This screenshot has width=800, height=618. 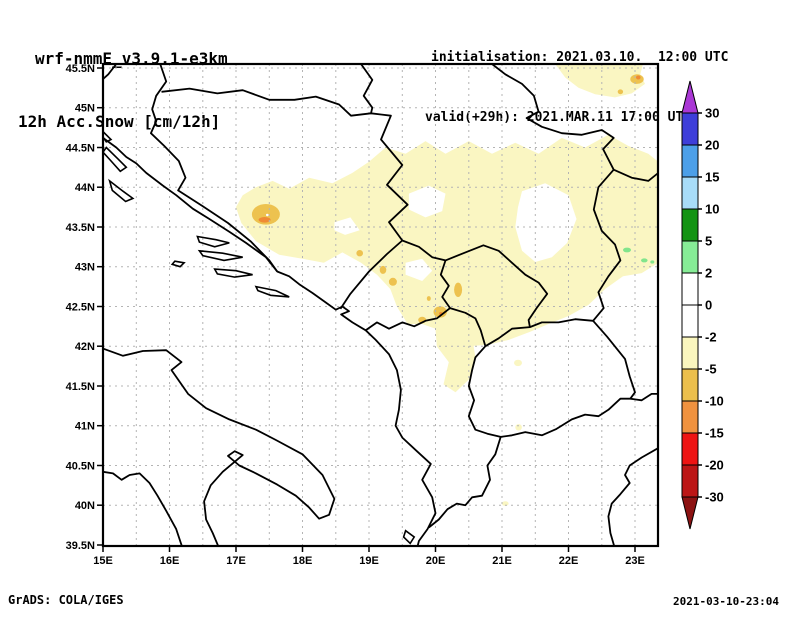 I want to click on svg-text: 20E, so click(x=436, y=561).